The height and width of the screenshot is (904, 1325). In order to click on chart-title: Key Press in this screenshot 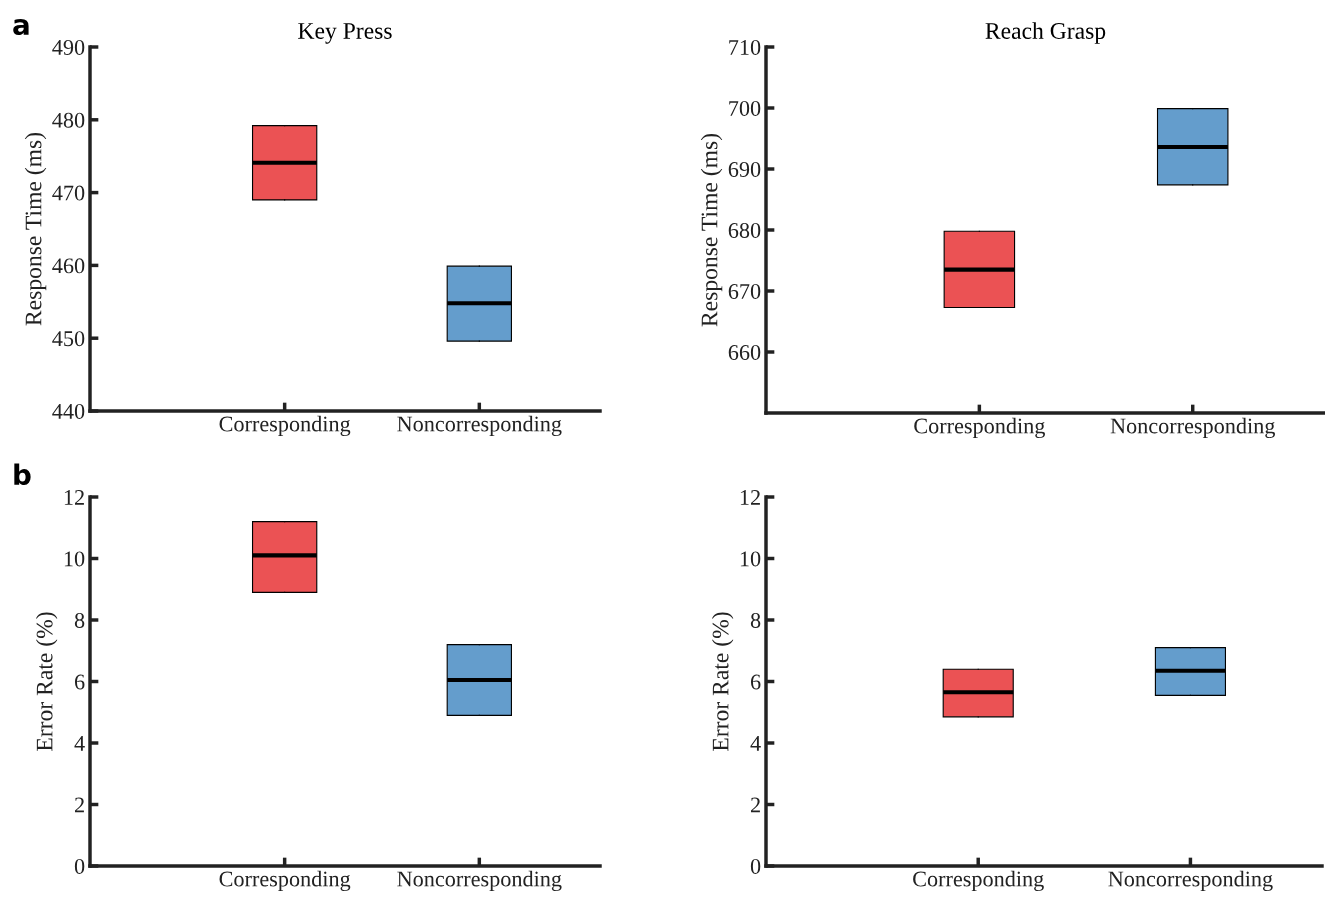, I will do `click(345, 33)`.